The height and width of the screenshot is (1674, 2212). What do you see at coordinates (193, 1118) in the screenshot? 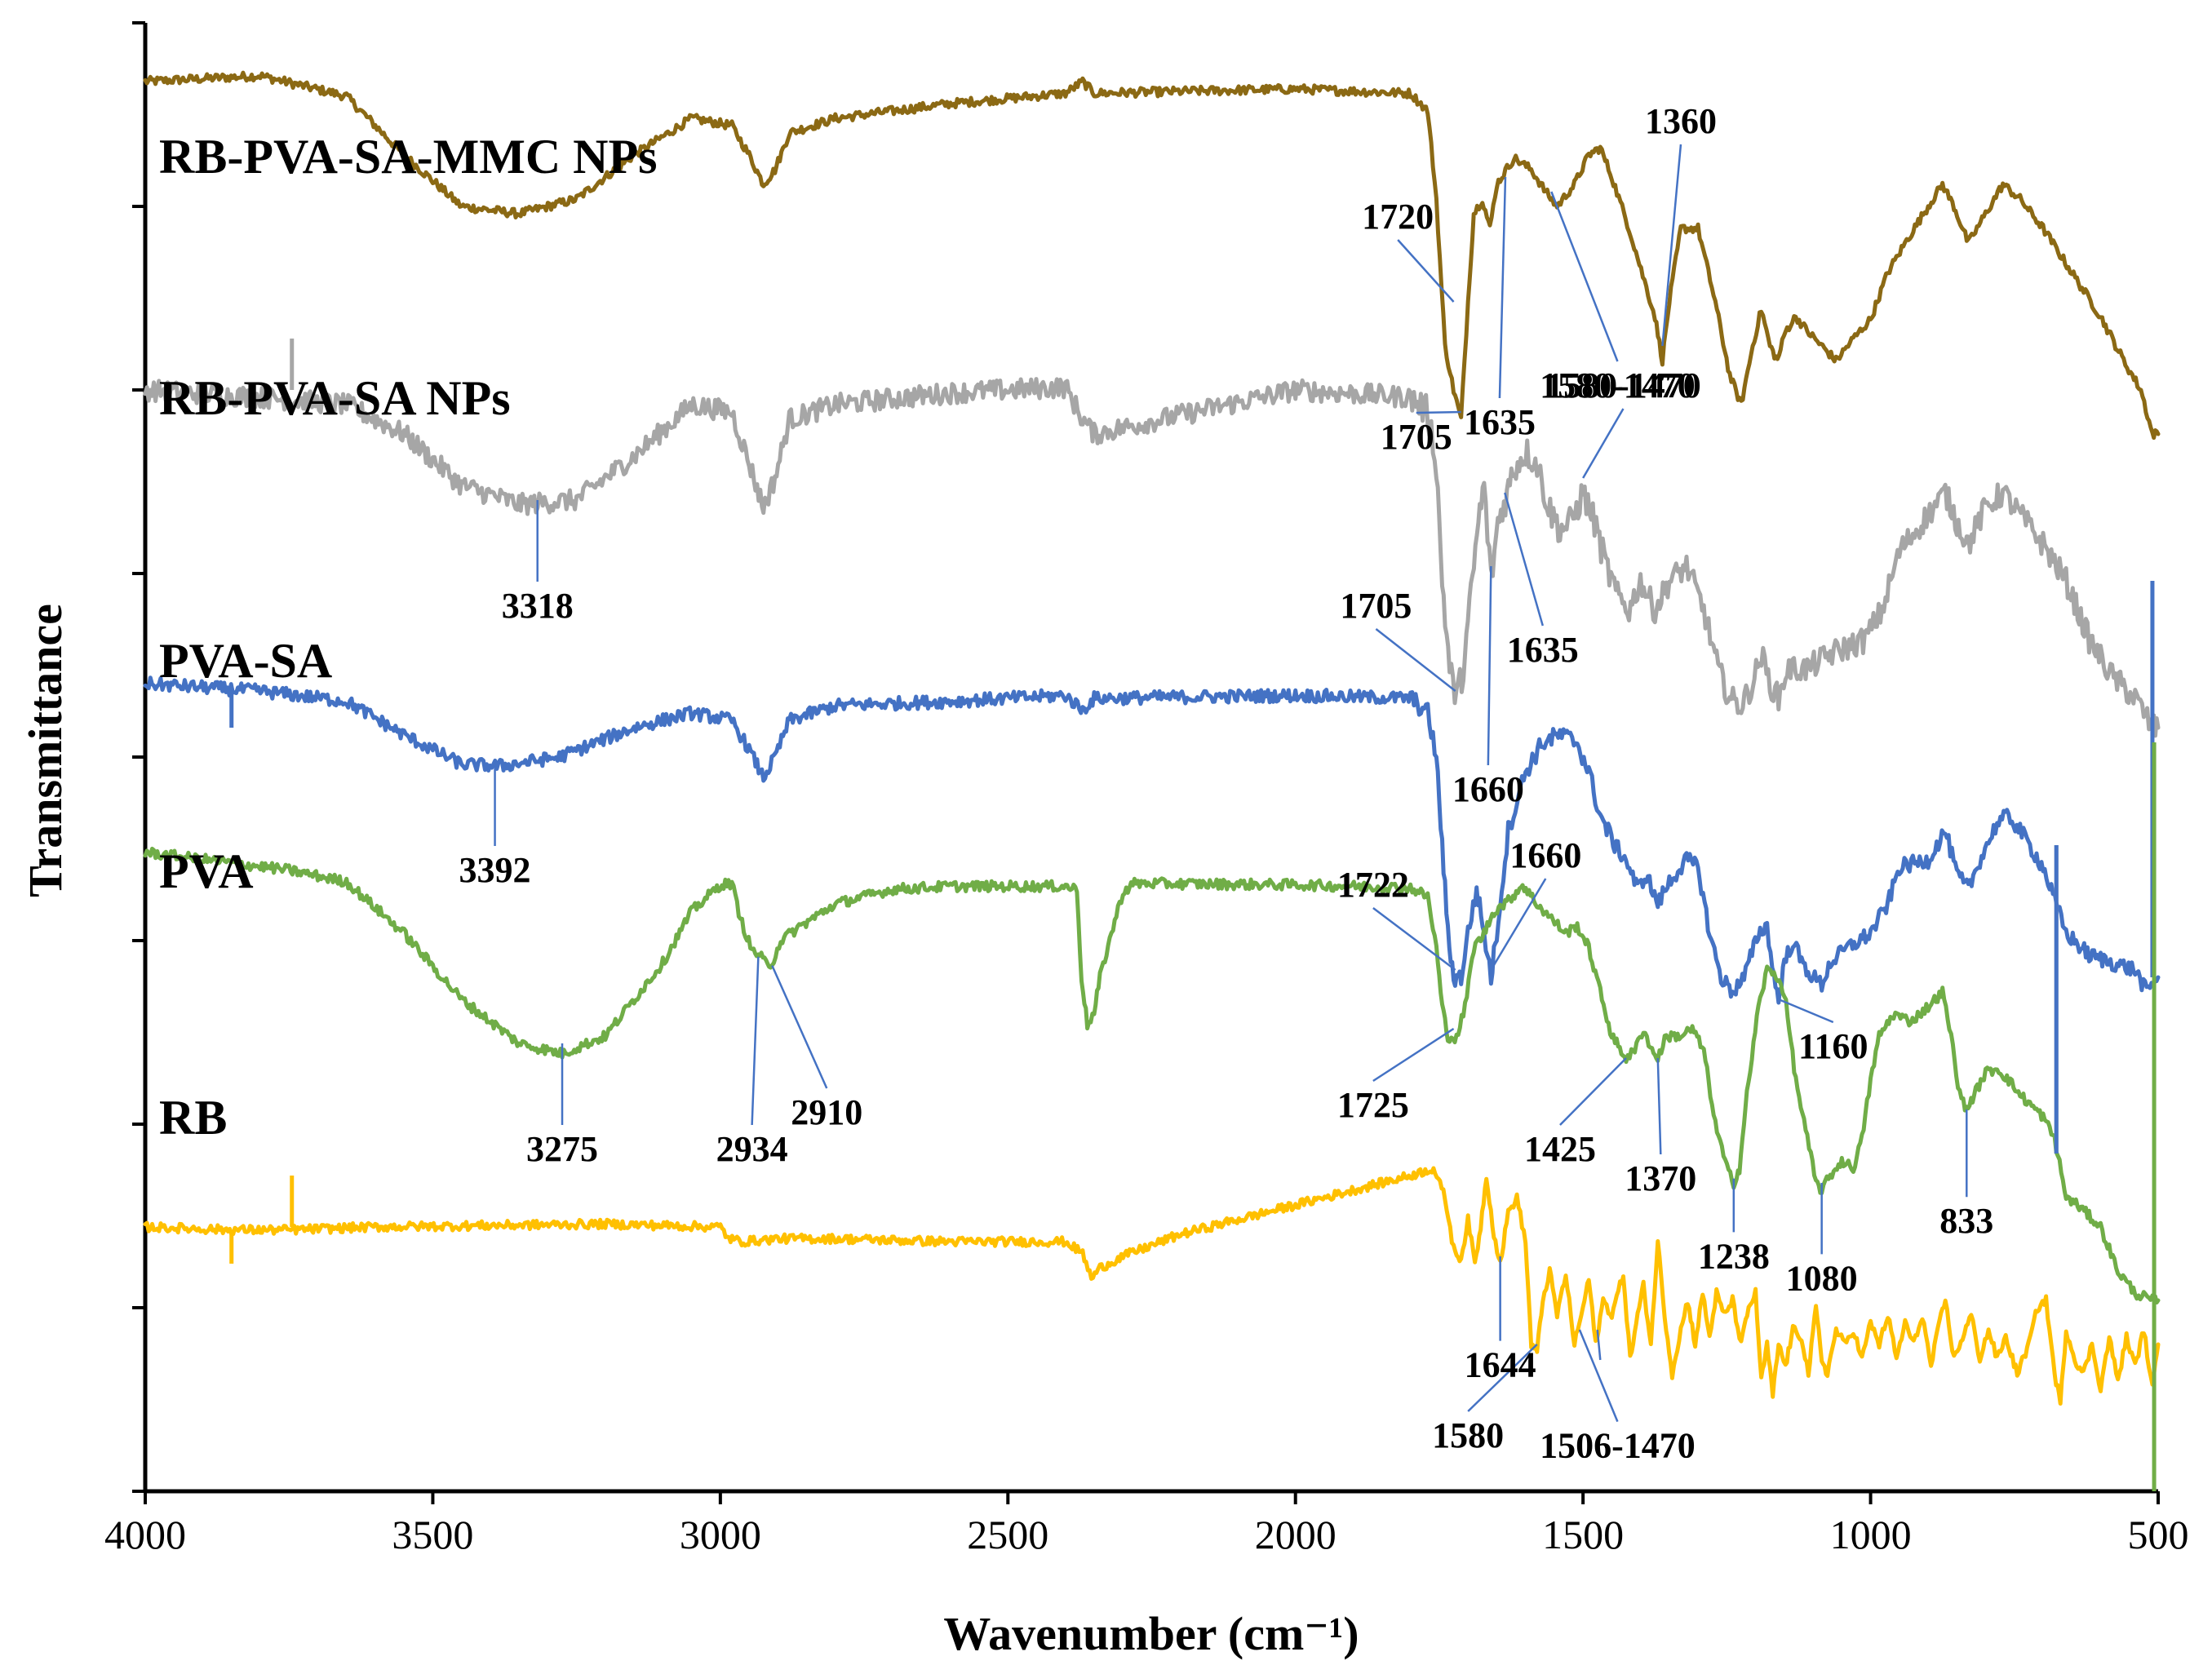
I see `series-label-rb: RB` at bounding box center [193, 1118].